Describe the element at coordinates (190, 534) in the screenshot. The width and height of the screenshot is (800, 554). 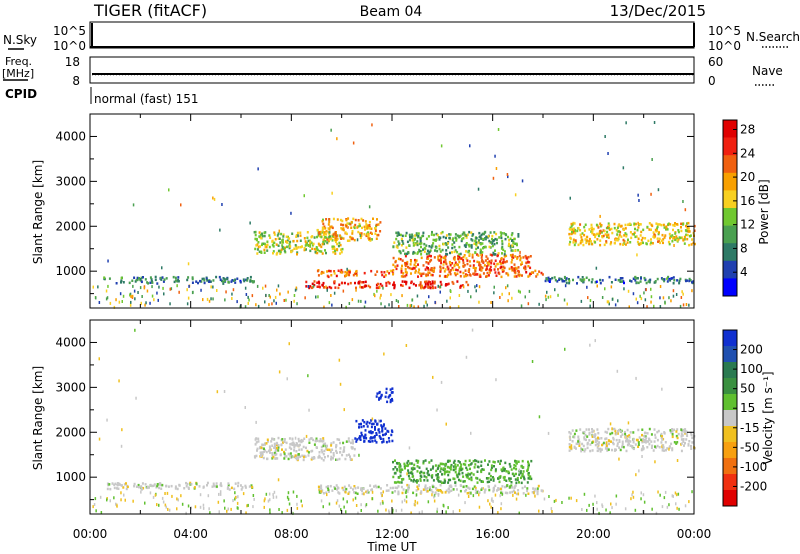
I see `x-tick-label: 04:00` at that location.